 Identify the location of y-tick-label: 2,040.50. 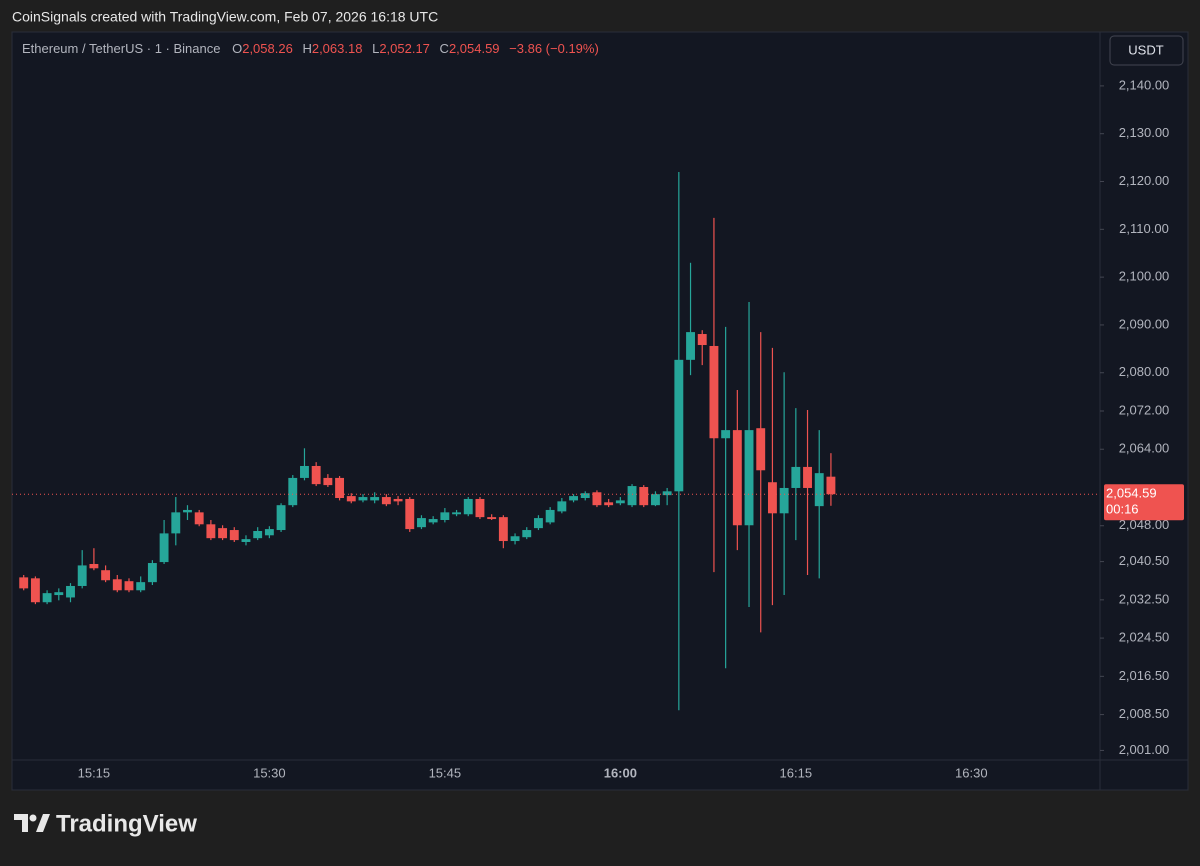
(1144, 560).